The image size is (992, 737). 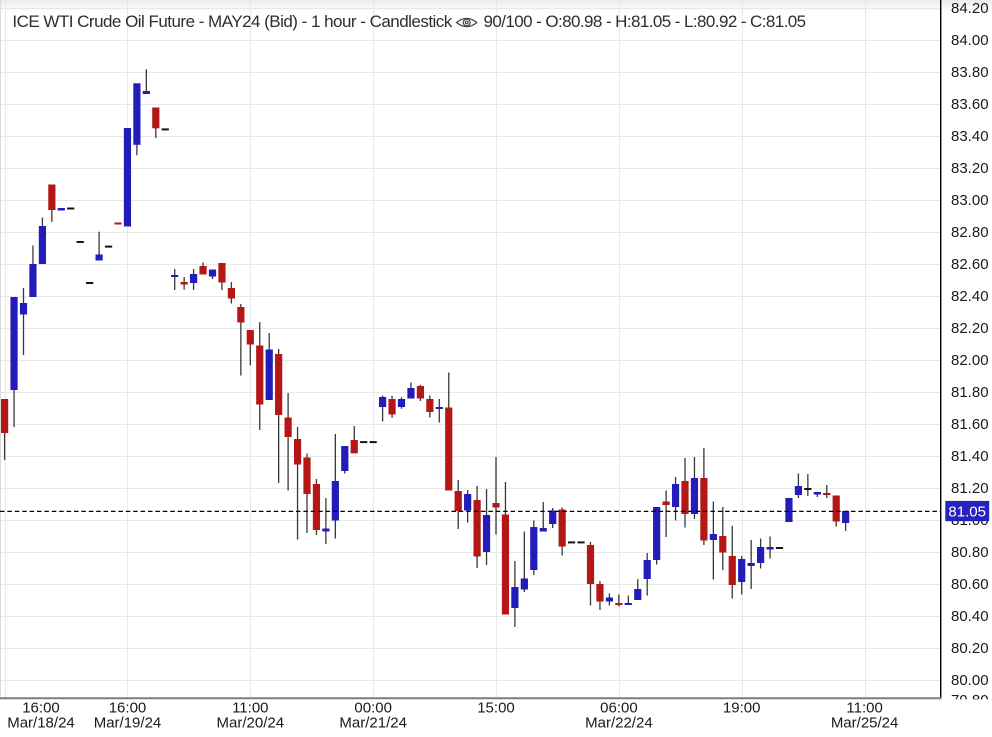 I want to click on svg-text: Mar/22/24, so click(x=619, y=722).